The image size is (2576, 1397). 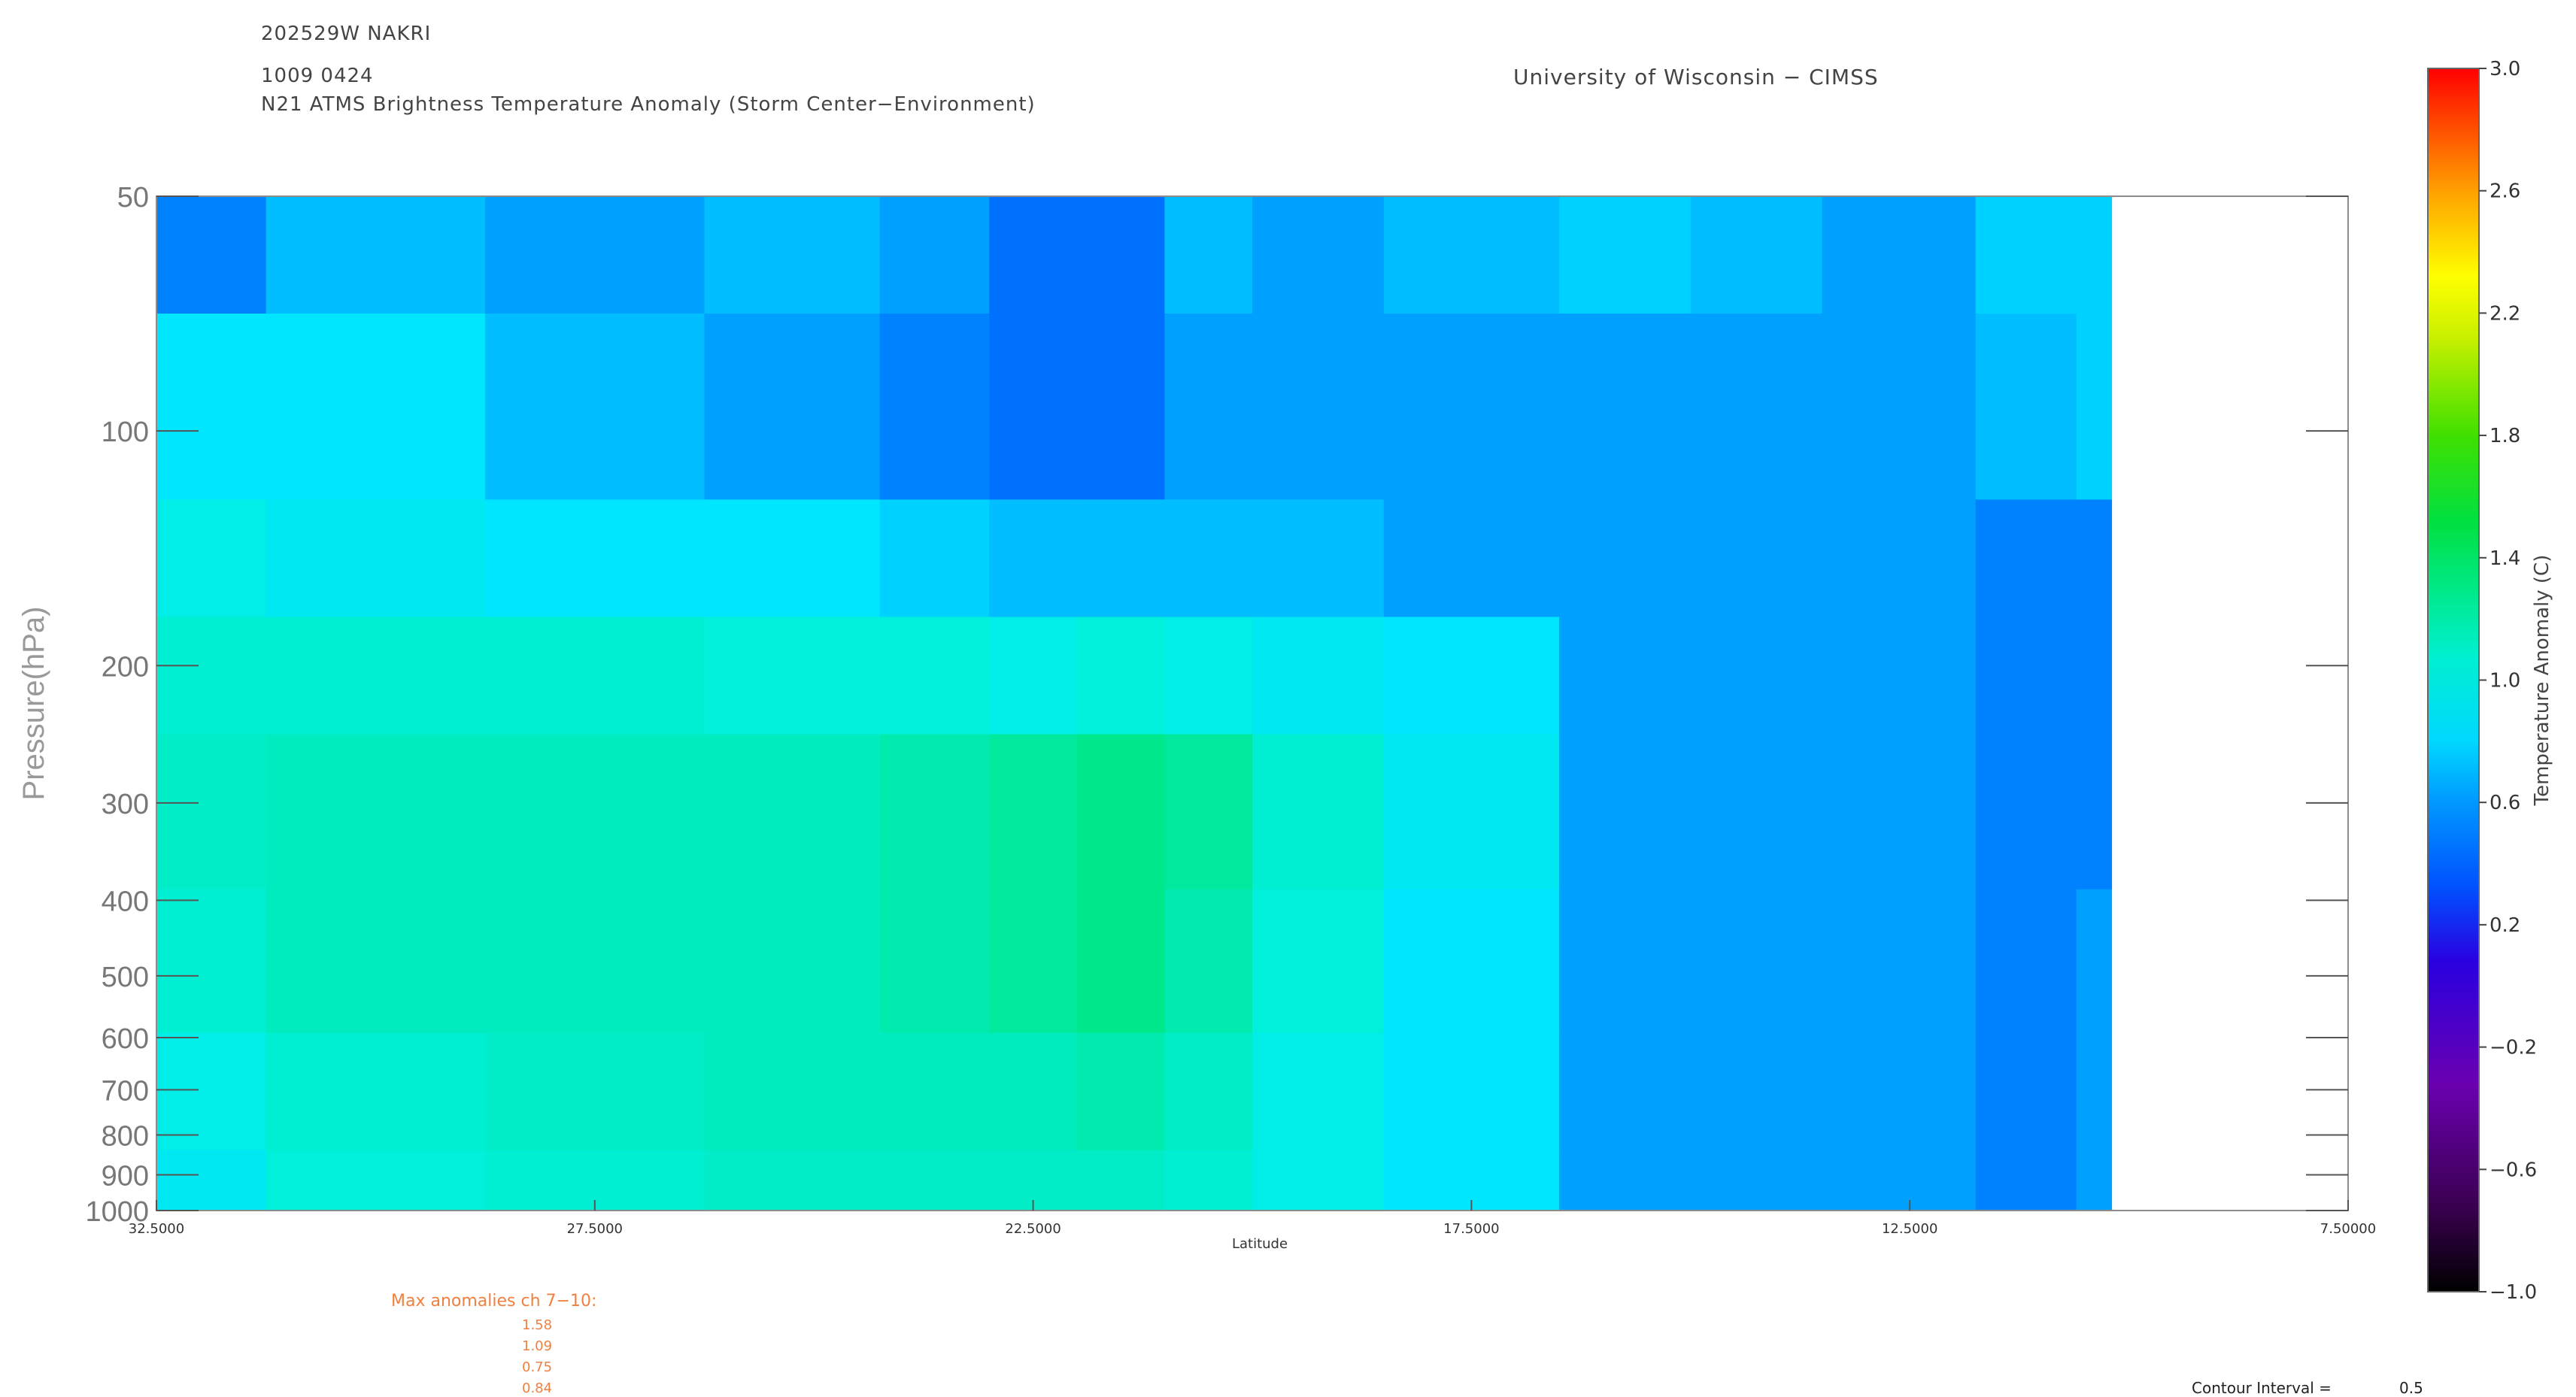 I want to click on colorbar-tick-label: 1.8, so click(x=2505, y=436).